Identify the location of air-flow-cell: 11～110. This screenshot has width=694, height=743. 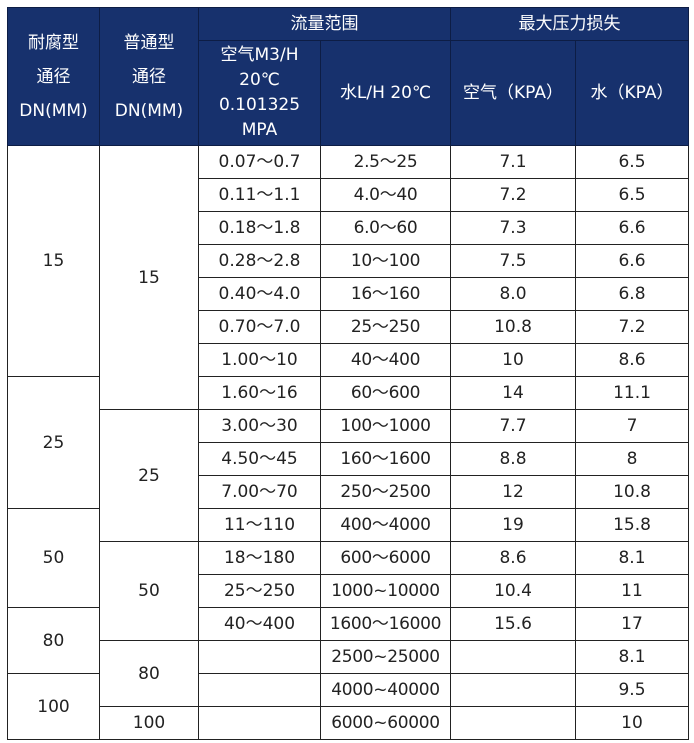
(259, 525).